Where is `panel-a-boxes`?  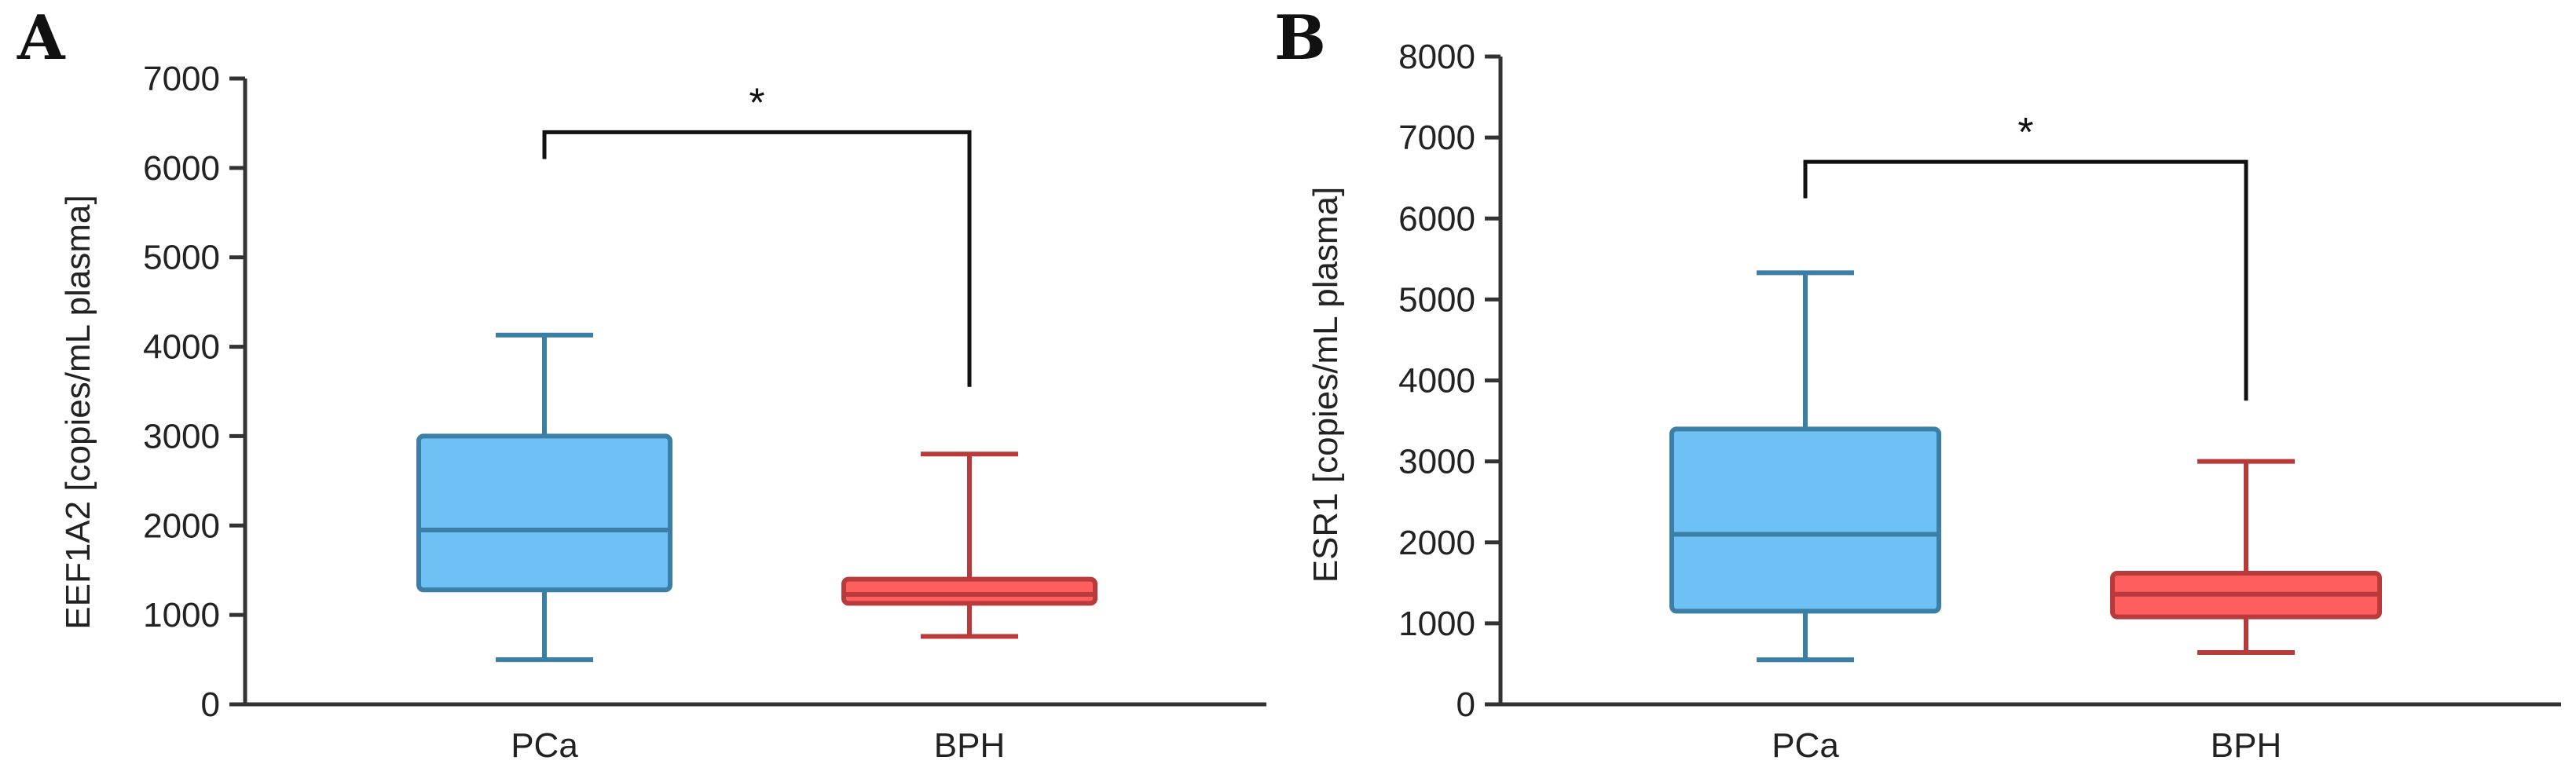 panel-a-boxes is located at coordinates (756, 497).